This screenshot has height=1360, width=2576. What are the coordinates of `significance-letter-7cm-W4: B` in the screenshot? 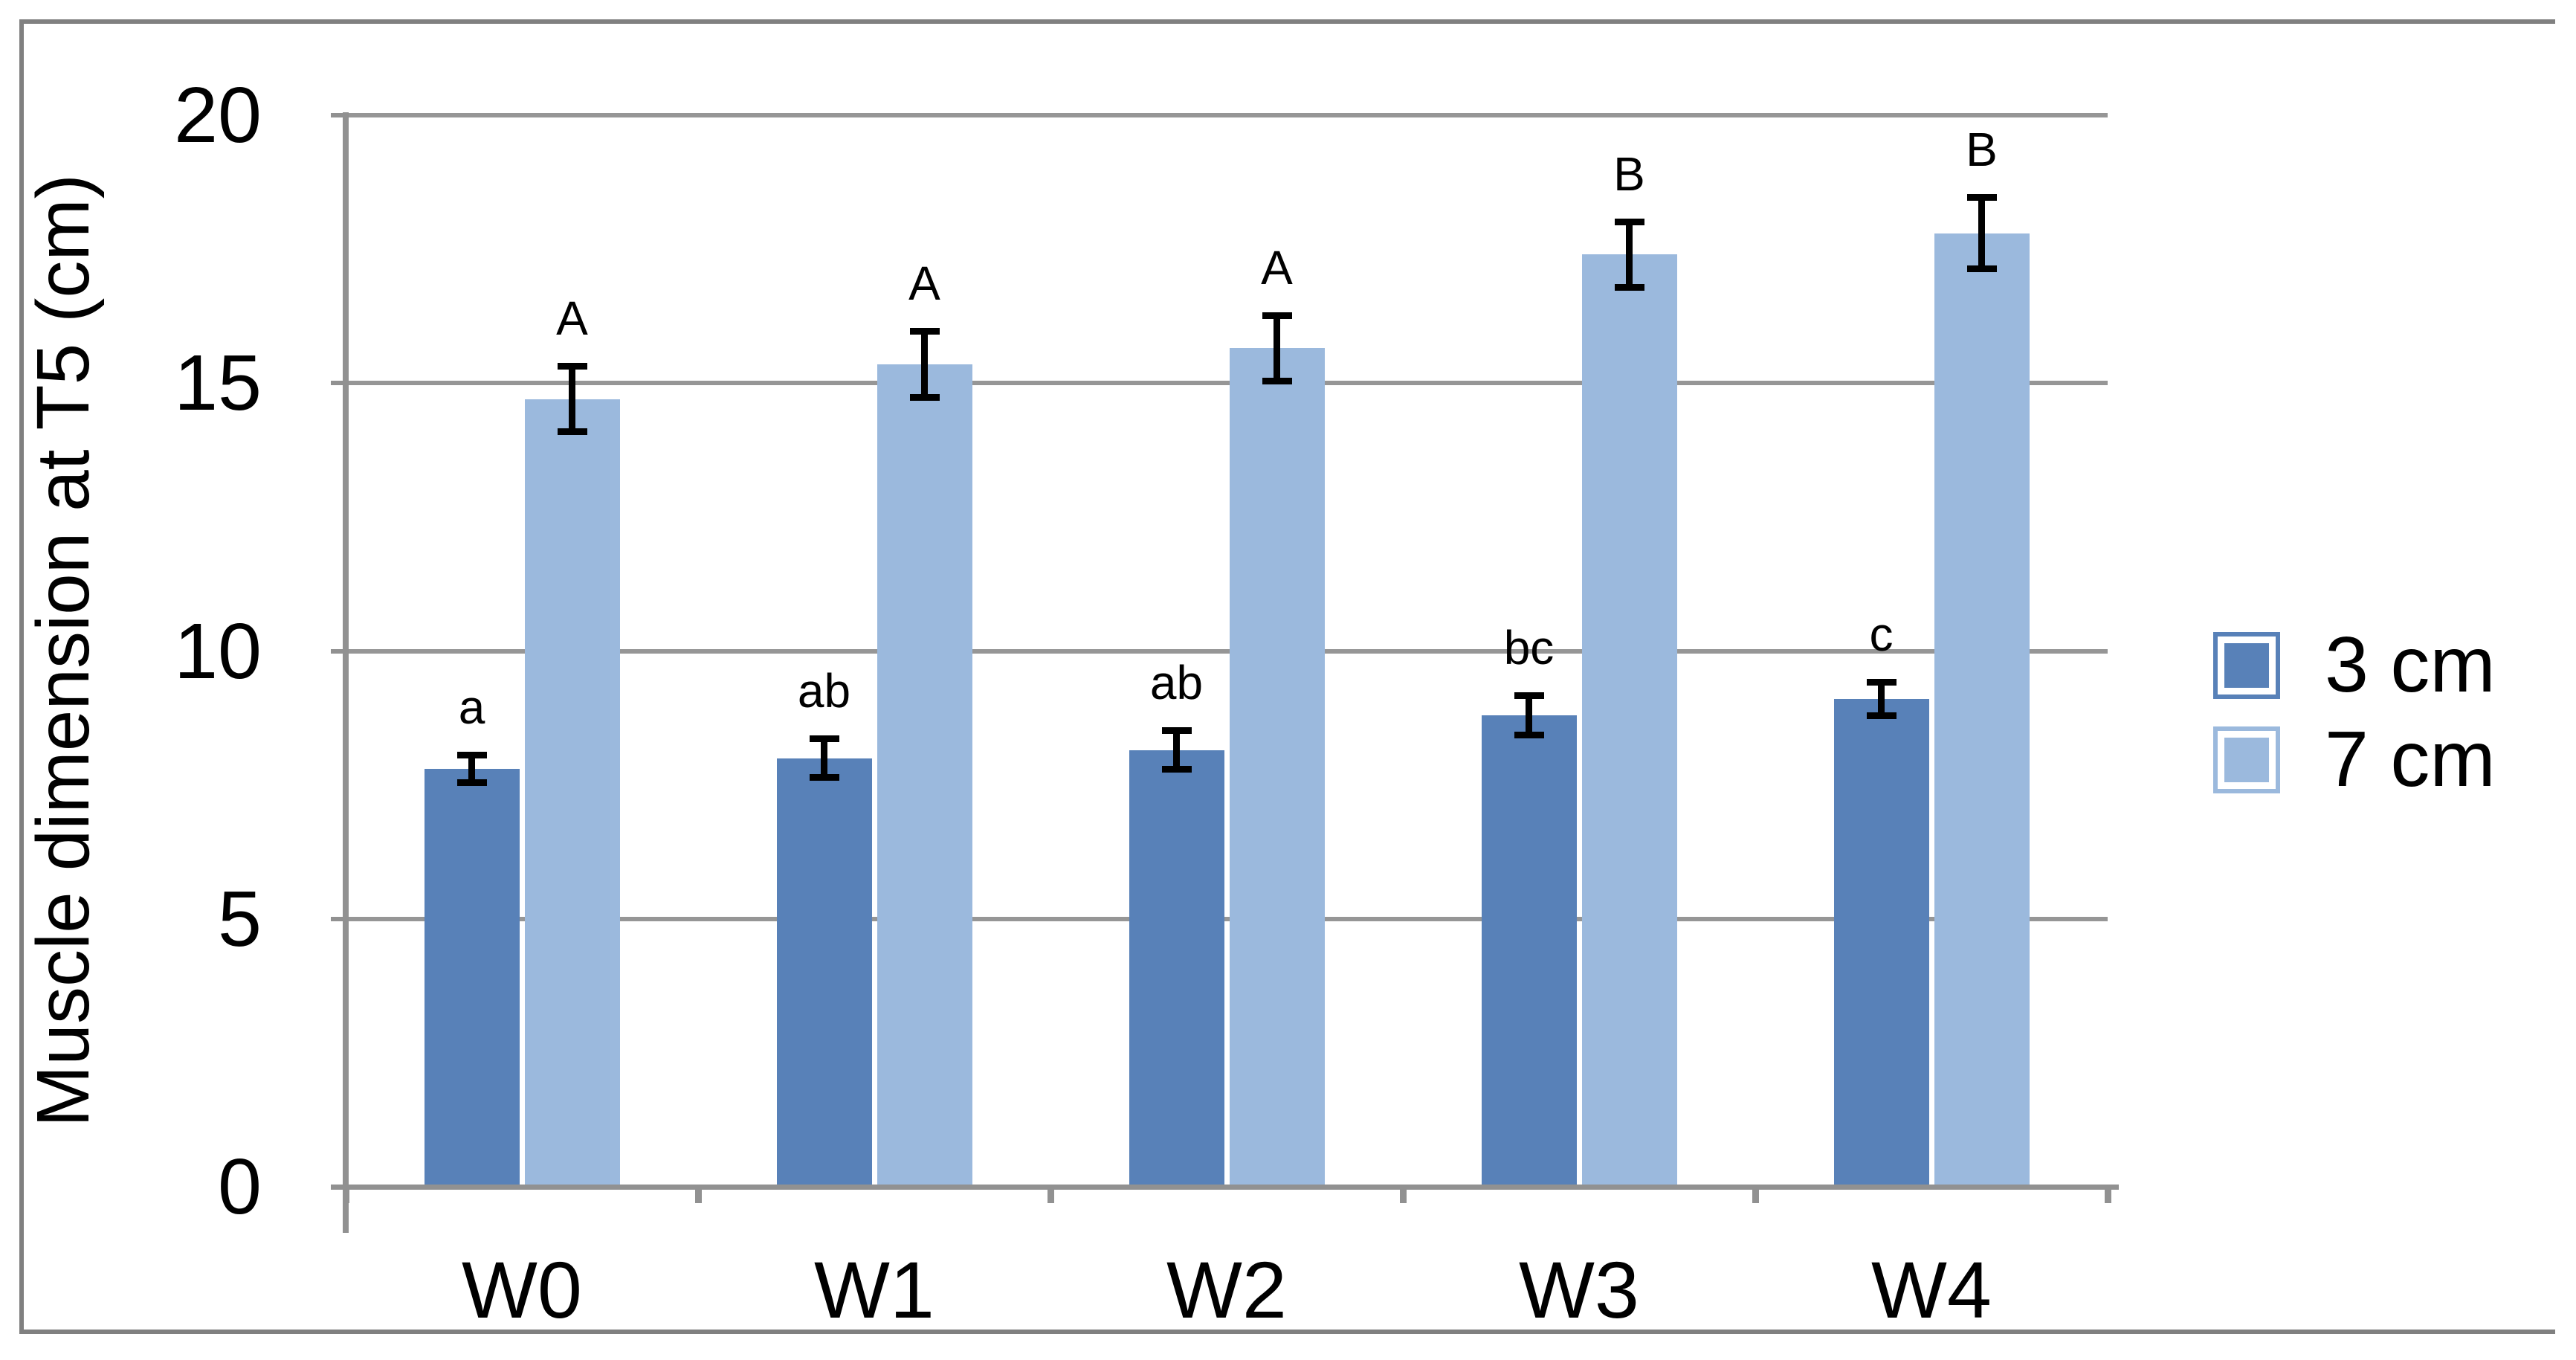 It's located at (1982, 150).